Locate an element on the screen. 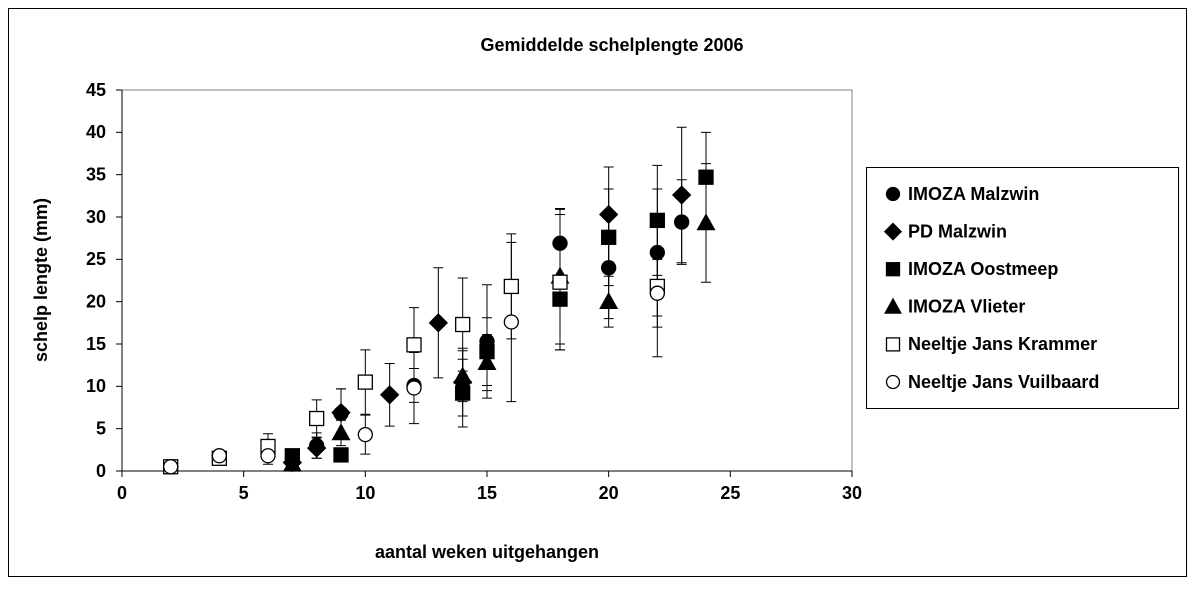  y-axis-label: schelp lengte (mm) is located at coordinates (41, 280).